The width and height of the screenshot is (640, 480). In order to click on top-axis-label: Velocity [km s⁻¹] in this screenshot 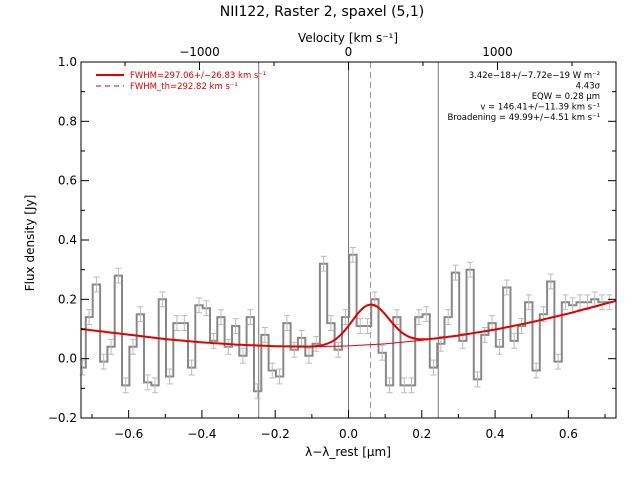, I will do `click(348, 38)`.